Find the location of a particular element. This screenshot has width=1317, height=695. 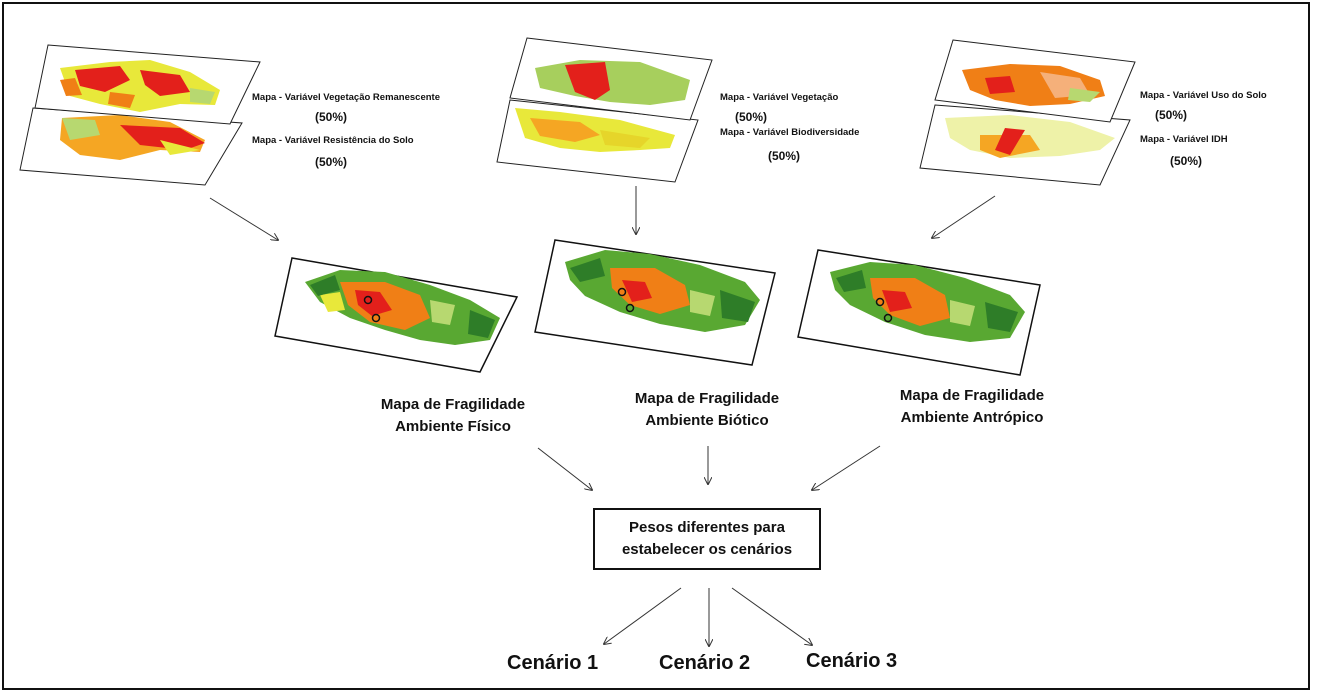

pct-biodiversidade: (50%) is located at coordinates (784, 156).